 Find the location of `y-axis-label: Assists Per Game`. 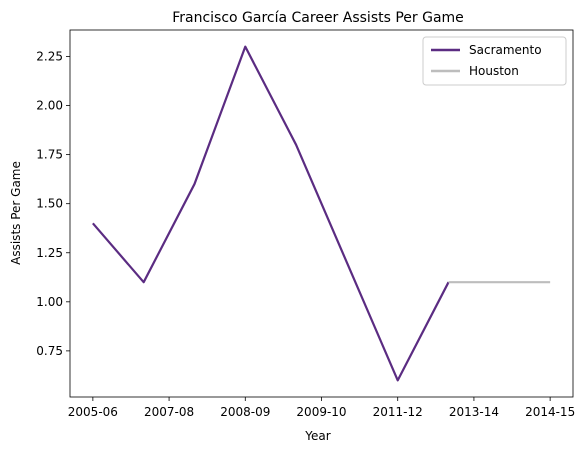

y-axis-label: Assists Per Game is located at coordinates (16, 213).